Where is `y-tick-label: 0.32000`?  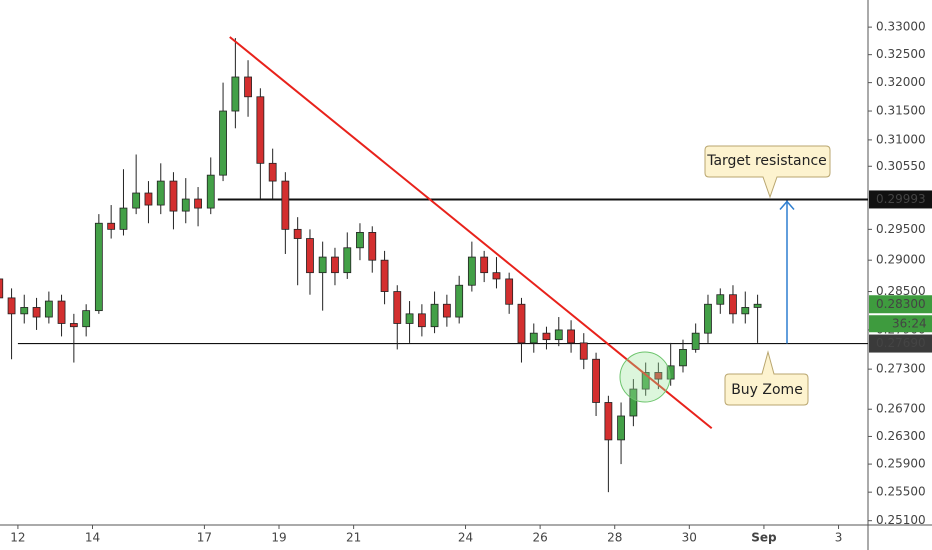 y-tick-label: 0.32000 is located at coordinates (901, 82).